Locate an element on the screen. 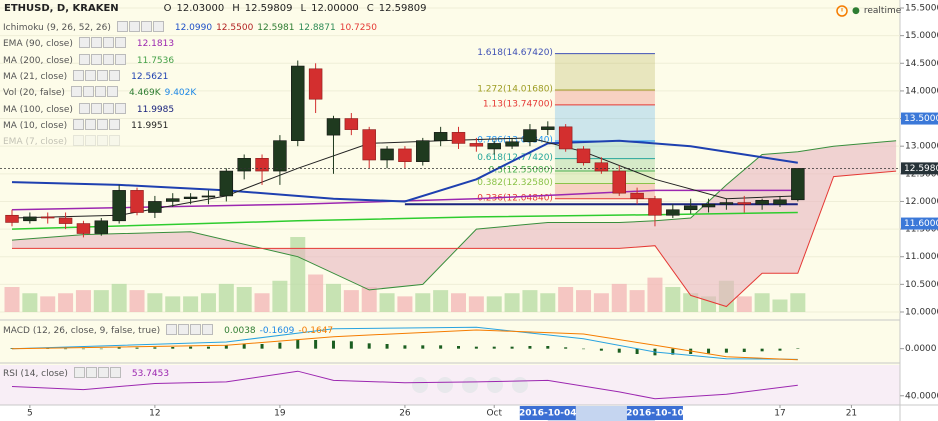  y-tick-label: 11.50000 is located at coordinates (921, 230).